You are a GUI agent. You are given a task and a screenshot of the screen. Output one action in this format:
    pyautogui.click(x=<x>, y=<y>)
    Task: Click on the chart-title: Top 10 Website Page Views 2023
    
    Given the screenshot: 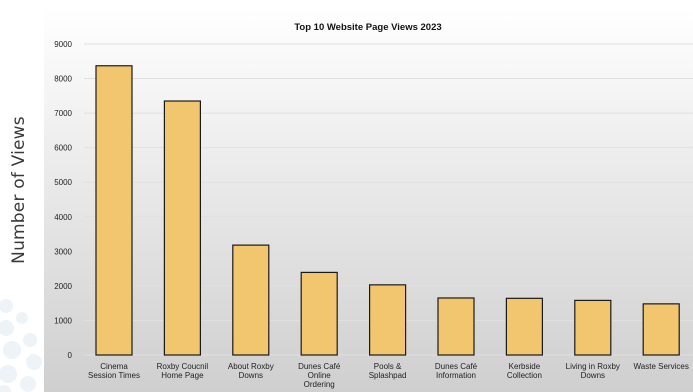 What is the action you would take?
    pyautogui.click(x=367, y=27)
    